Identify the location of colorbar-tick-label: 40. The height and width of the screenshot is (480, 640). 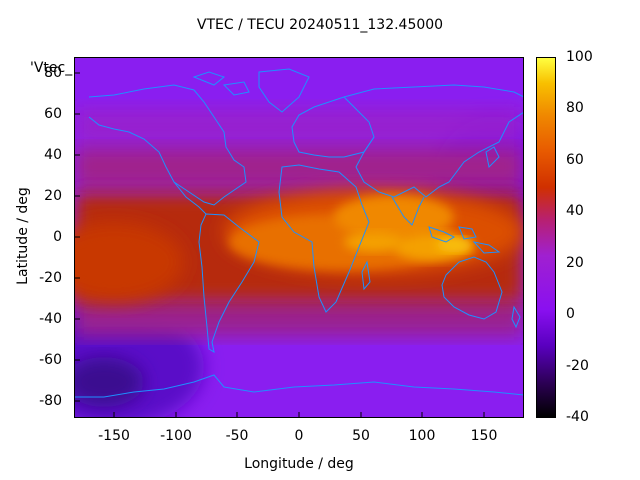
(575, 211).